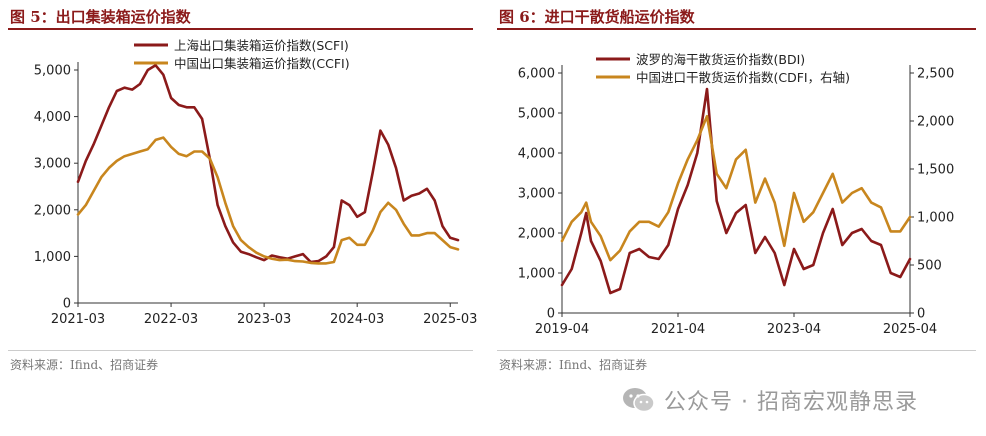 This screenshot has width=986, height=436. I want to click on legend-label-0: 上海出口集装箱运价指数(SCFI), so click(261, 45).